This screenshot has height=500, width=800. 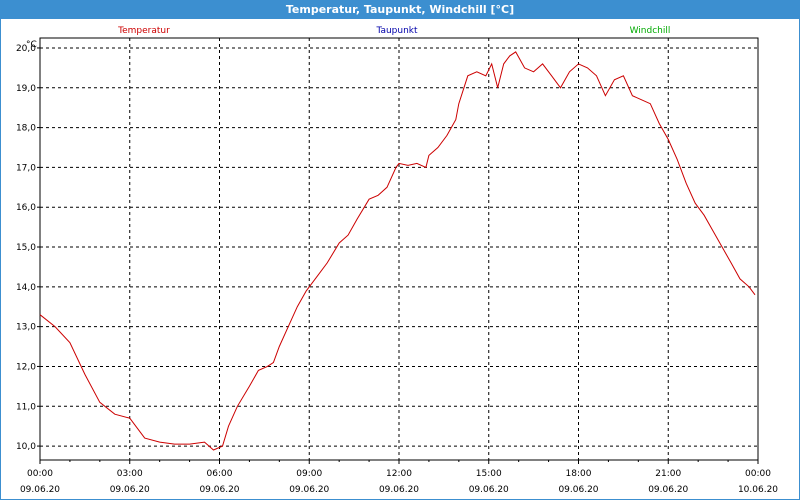 What do you see at coordinates (143, 31) in the screenshot?
I see `legend-temperatur: Temperatur` at bounding box center [143, 31].